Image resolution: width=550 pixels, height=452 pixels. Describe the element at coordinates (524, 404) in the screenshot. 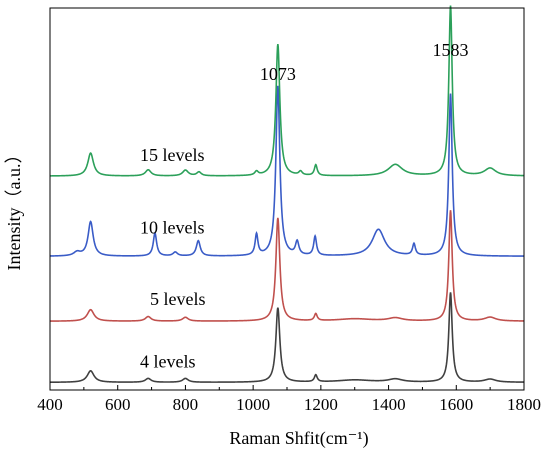

I see `x-tick-label: 1800` at that location.